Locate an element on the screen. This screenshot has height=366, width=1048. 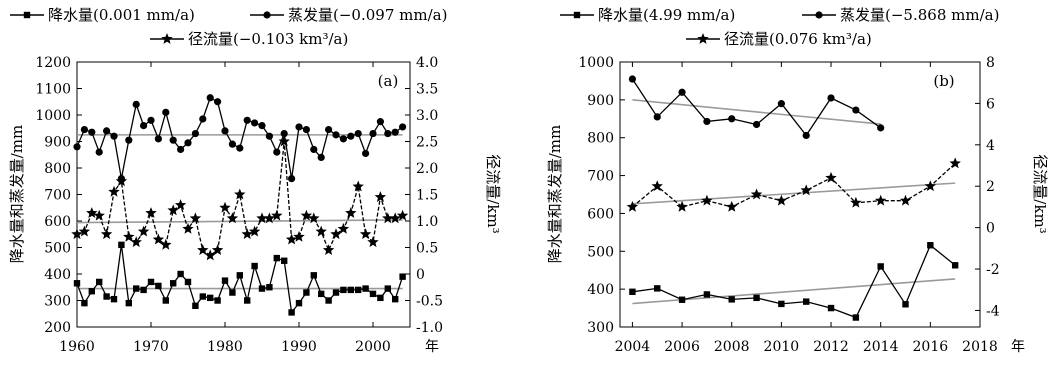
legend-label: 降水量(0.001 mm/a) is located at coordinates (121, 15).